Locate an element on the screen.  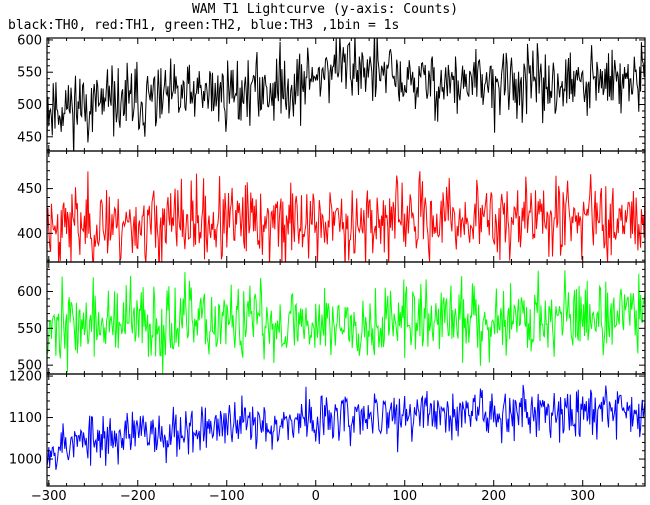
x-tick-label: 200 is located at coordinates (493, 496).